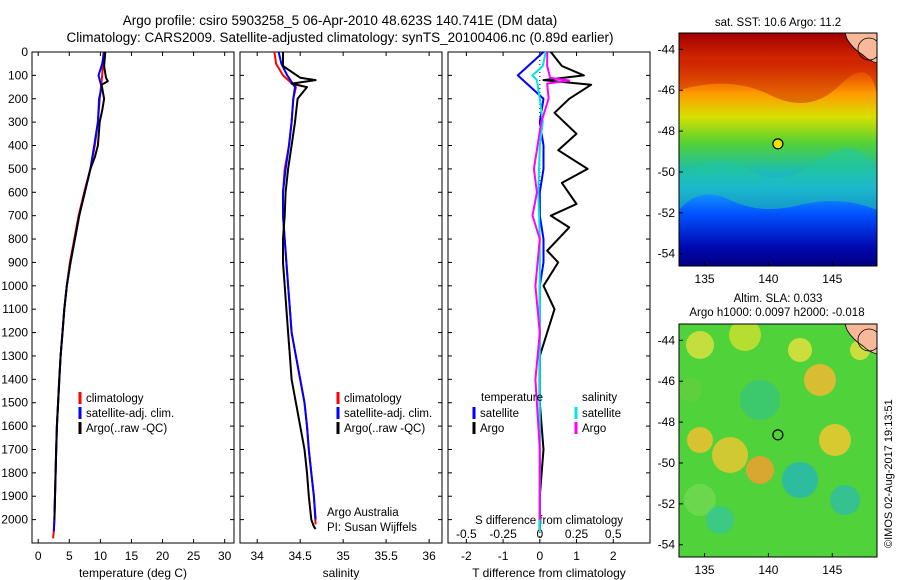  What do you see at coordinates (14, 496) in the screenshot?
I see `y-tick-label: 1900` at bounding box center [14, 496].